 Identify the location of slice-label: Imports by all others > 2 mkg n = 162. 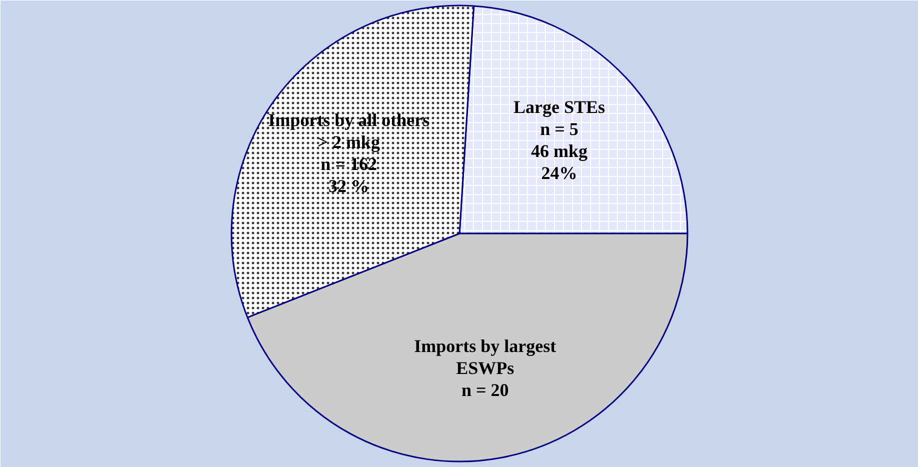
(349, 142).